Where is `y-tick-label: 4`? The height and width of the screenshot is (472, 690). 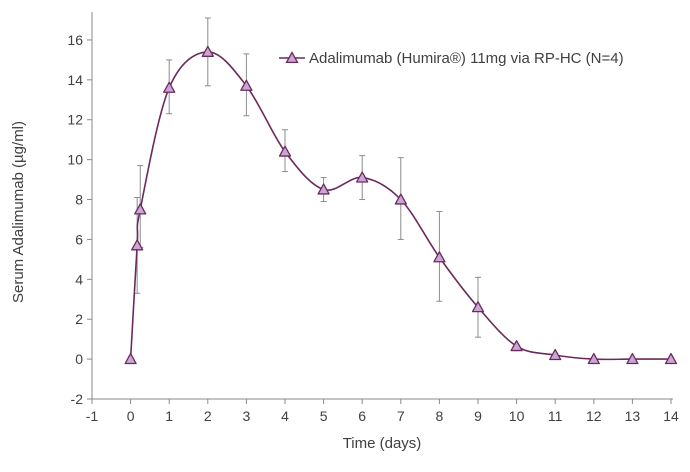
y-tick-label: 4 is located at coordinates (79, 279).